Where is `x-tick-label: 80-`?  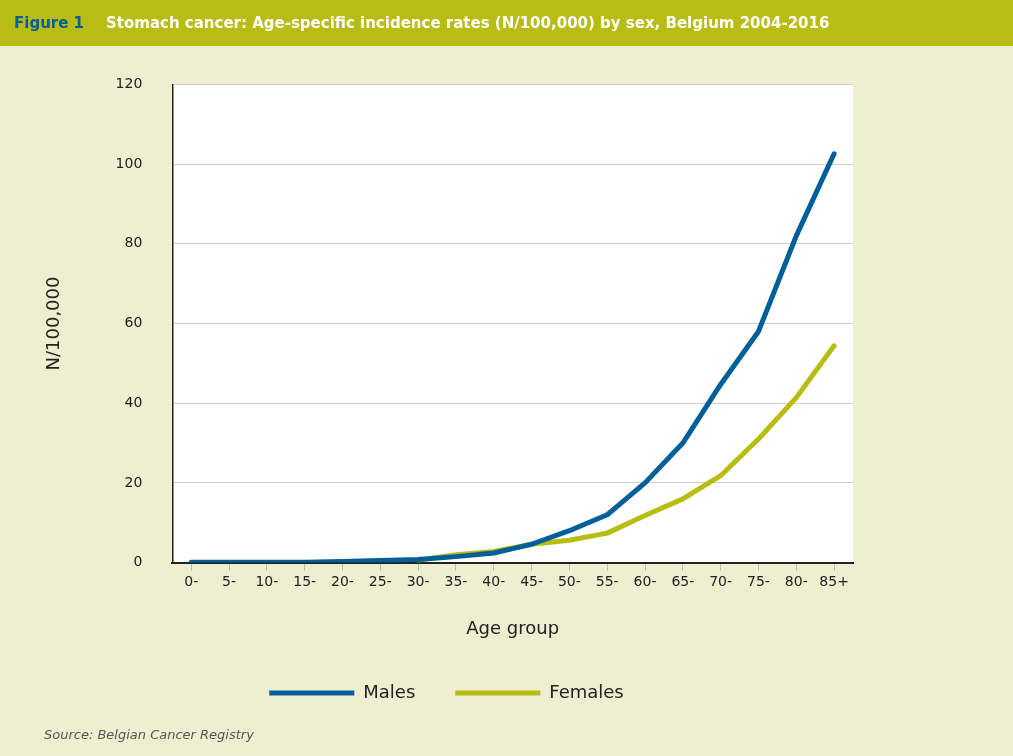 x-tick-label: 80- is located at coordinates (796, 580).